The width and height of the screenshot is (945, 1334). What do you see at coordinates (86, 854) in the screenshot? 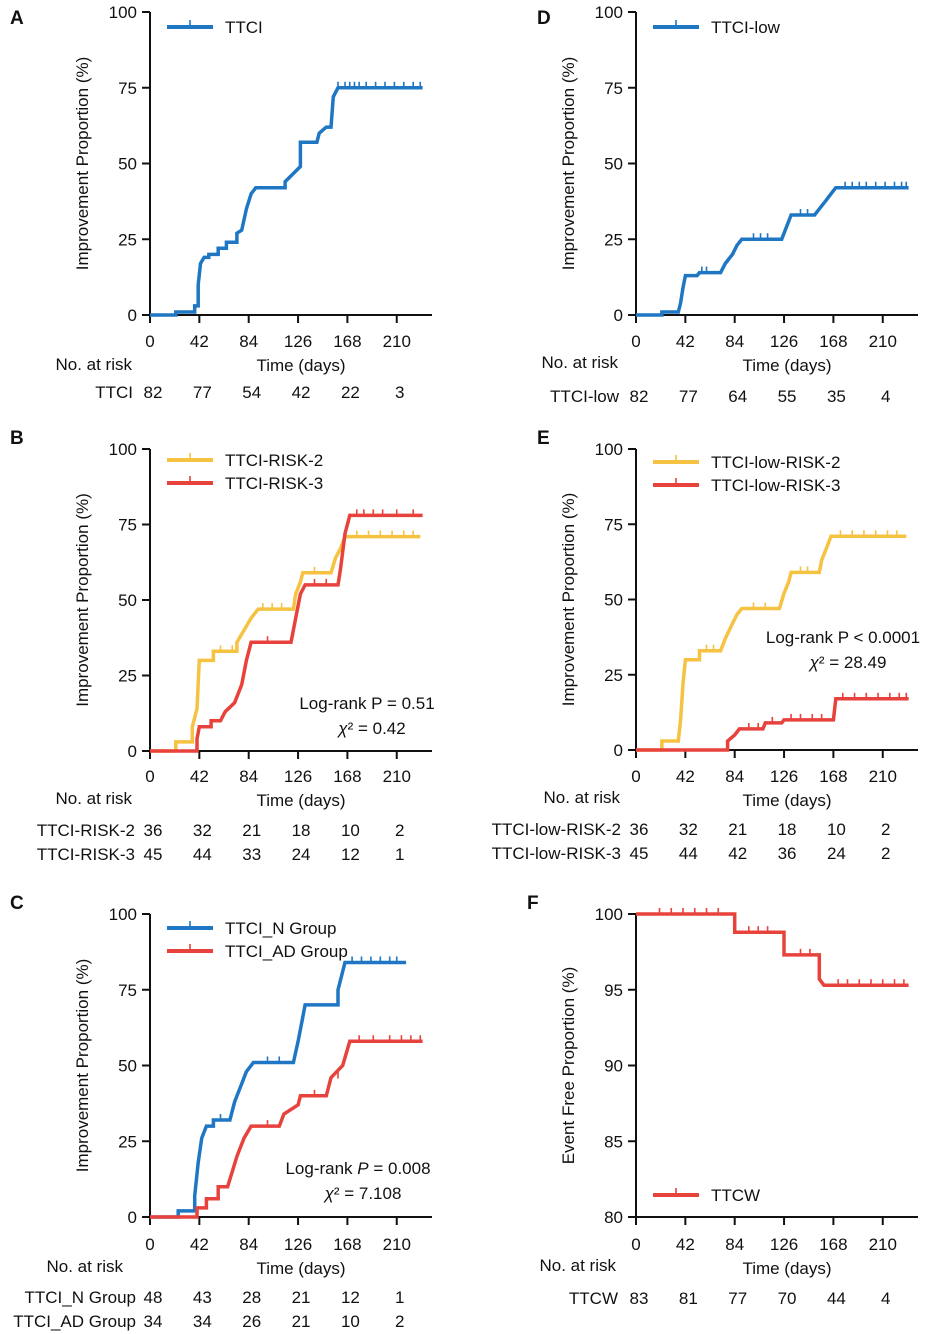
I see `risk-row-label: TTCI-RISK-3` at bounding box center [86, 854].